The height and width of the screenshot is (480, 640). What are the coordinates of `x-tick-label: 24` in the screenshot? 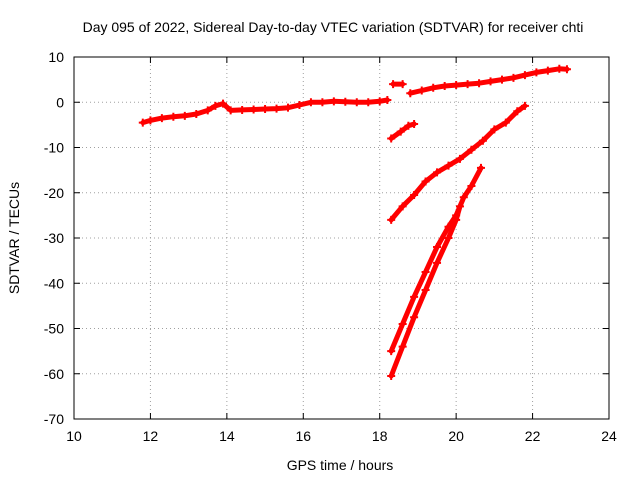 It's located at (609, 436).